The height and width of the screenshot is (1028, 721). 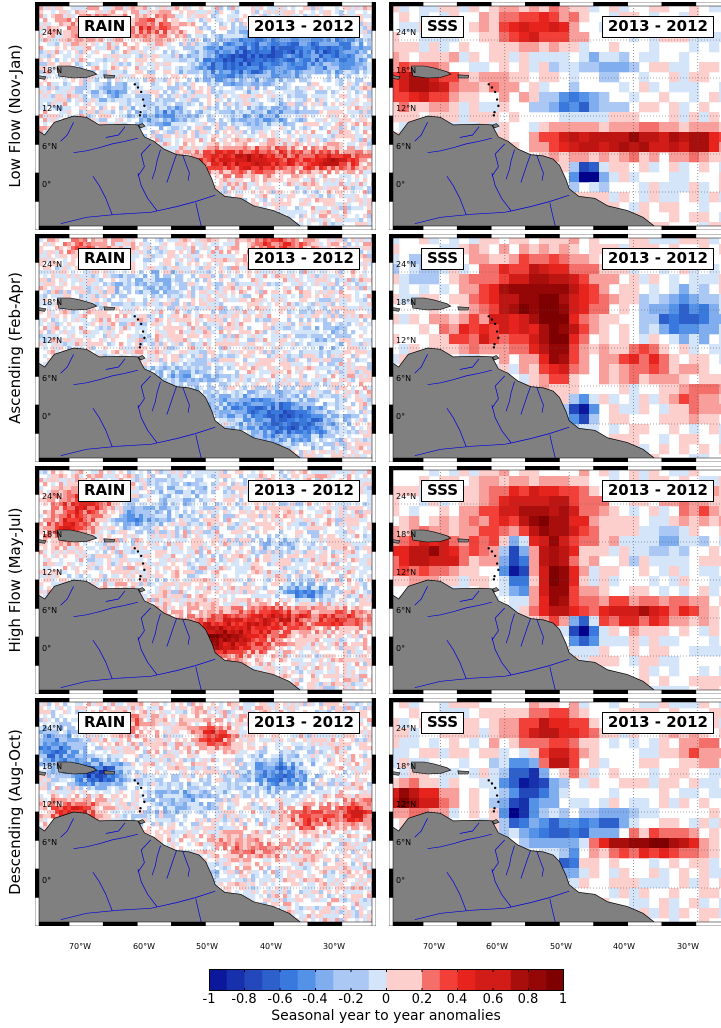 I want to click on rain-anomaly-map, so click(x=205, y=812).